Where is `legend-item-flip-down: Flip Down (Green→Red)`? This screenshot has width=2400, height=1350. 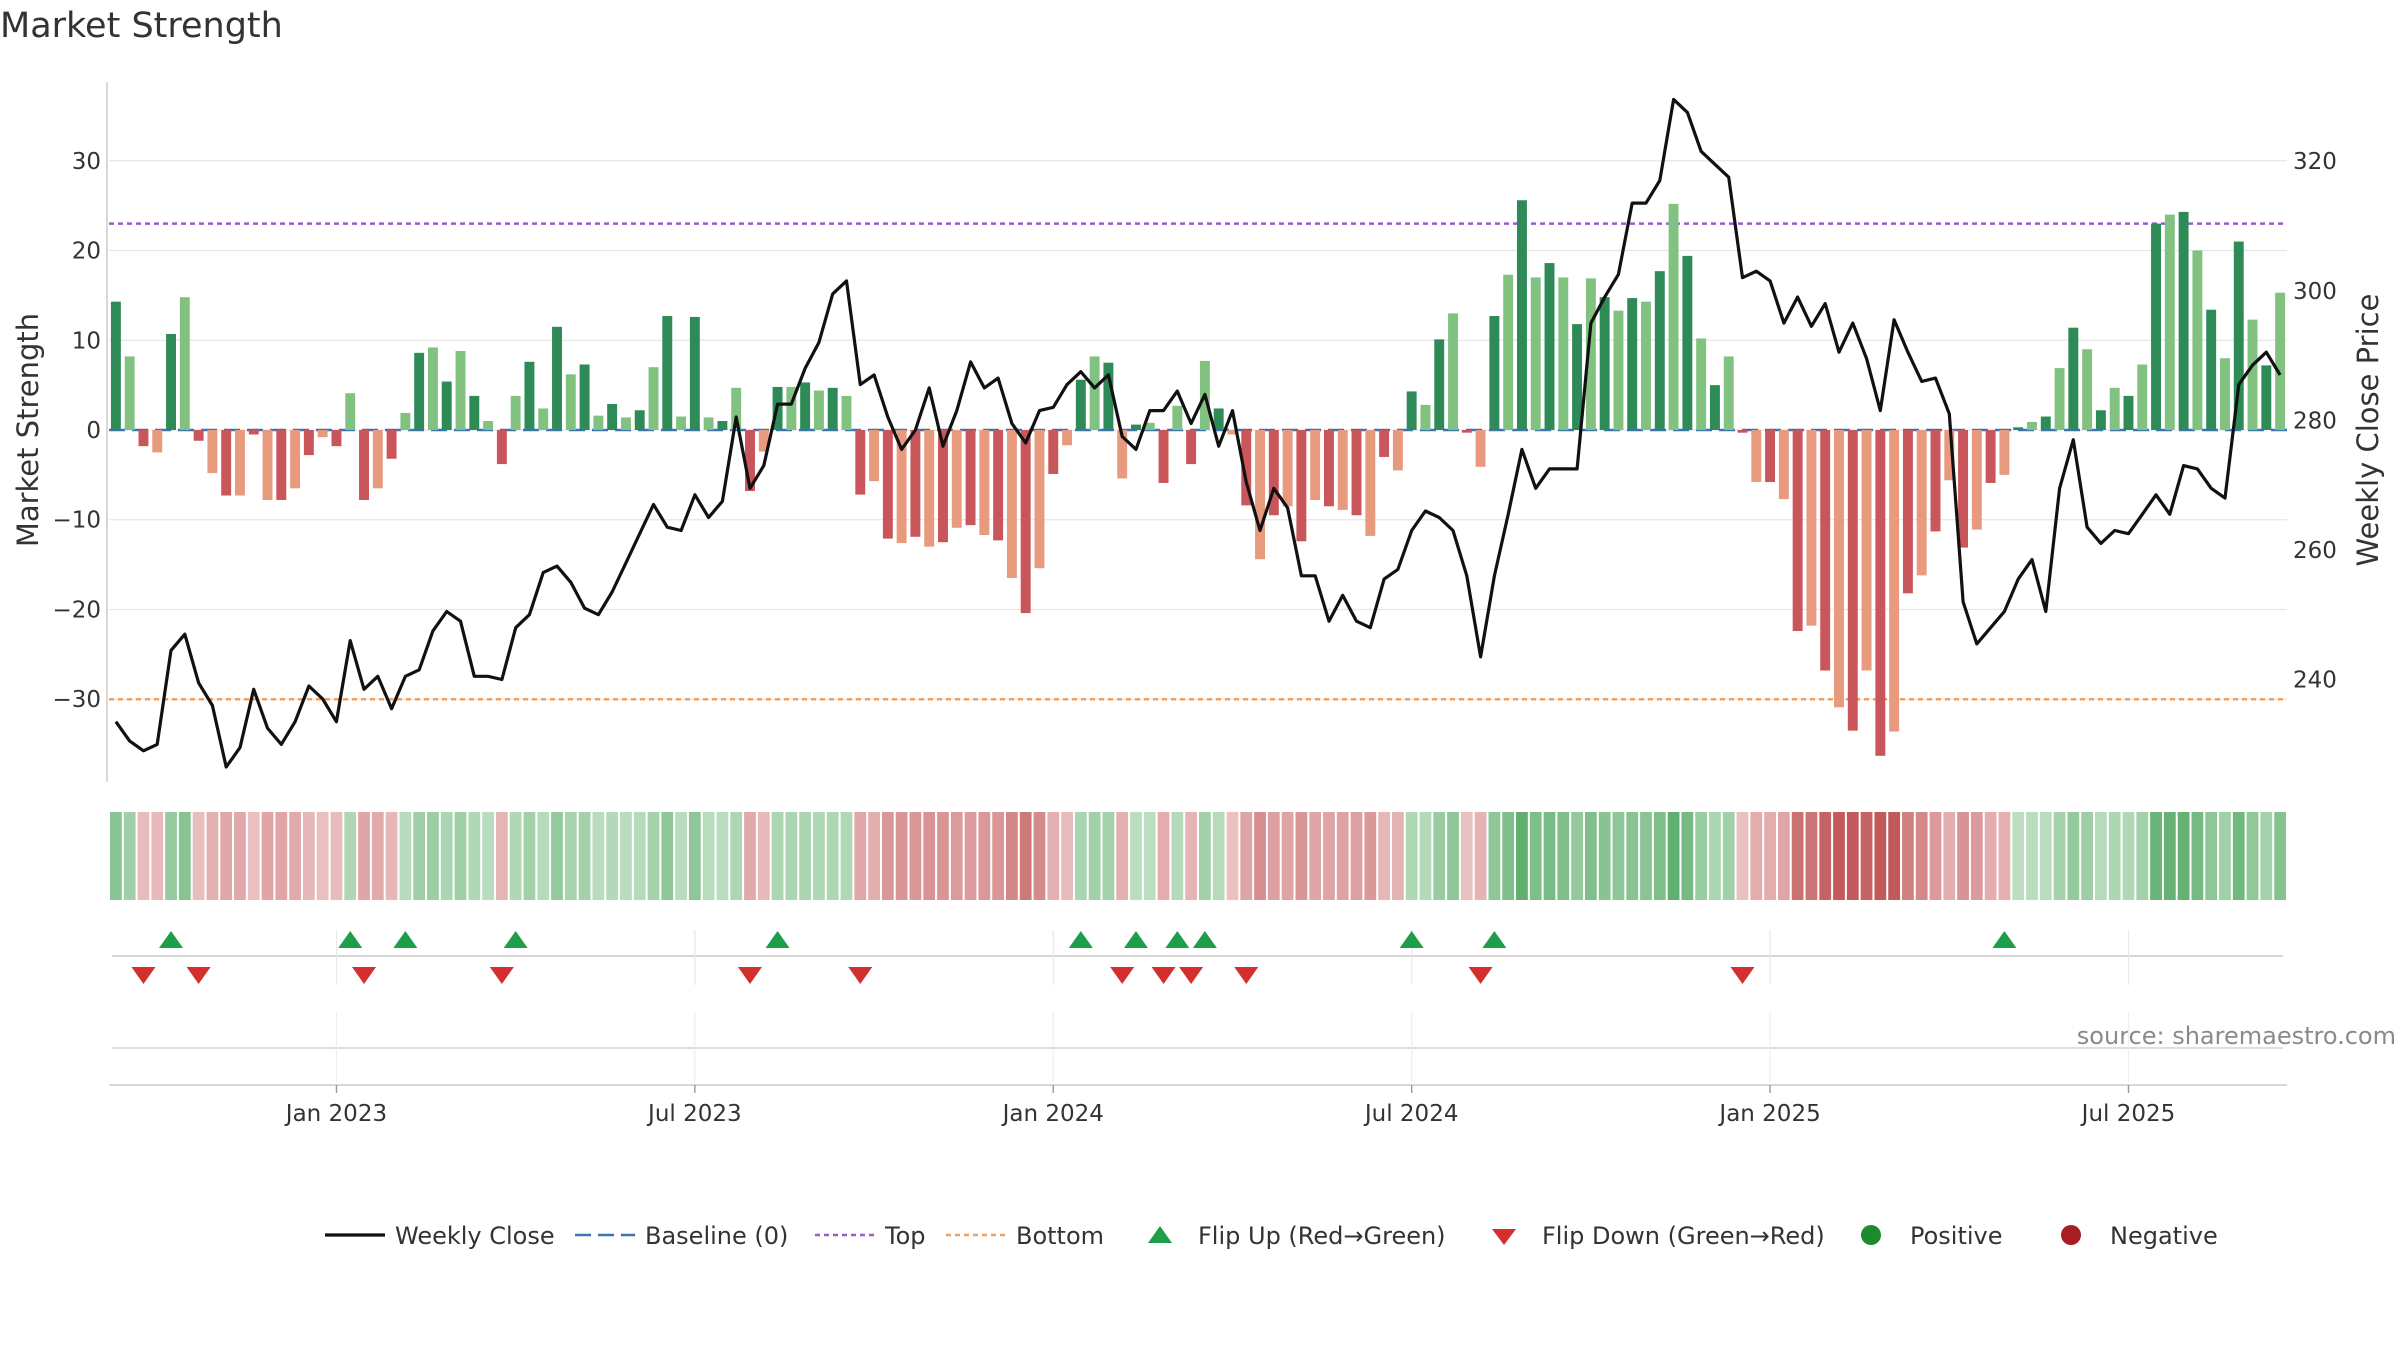
legend-item-flip-down: Flip Down (Green→Red) is located at coordinates (1658, 1236).